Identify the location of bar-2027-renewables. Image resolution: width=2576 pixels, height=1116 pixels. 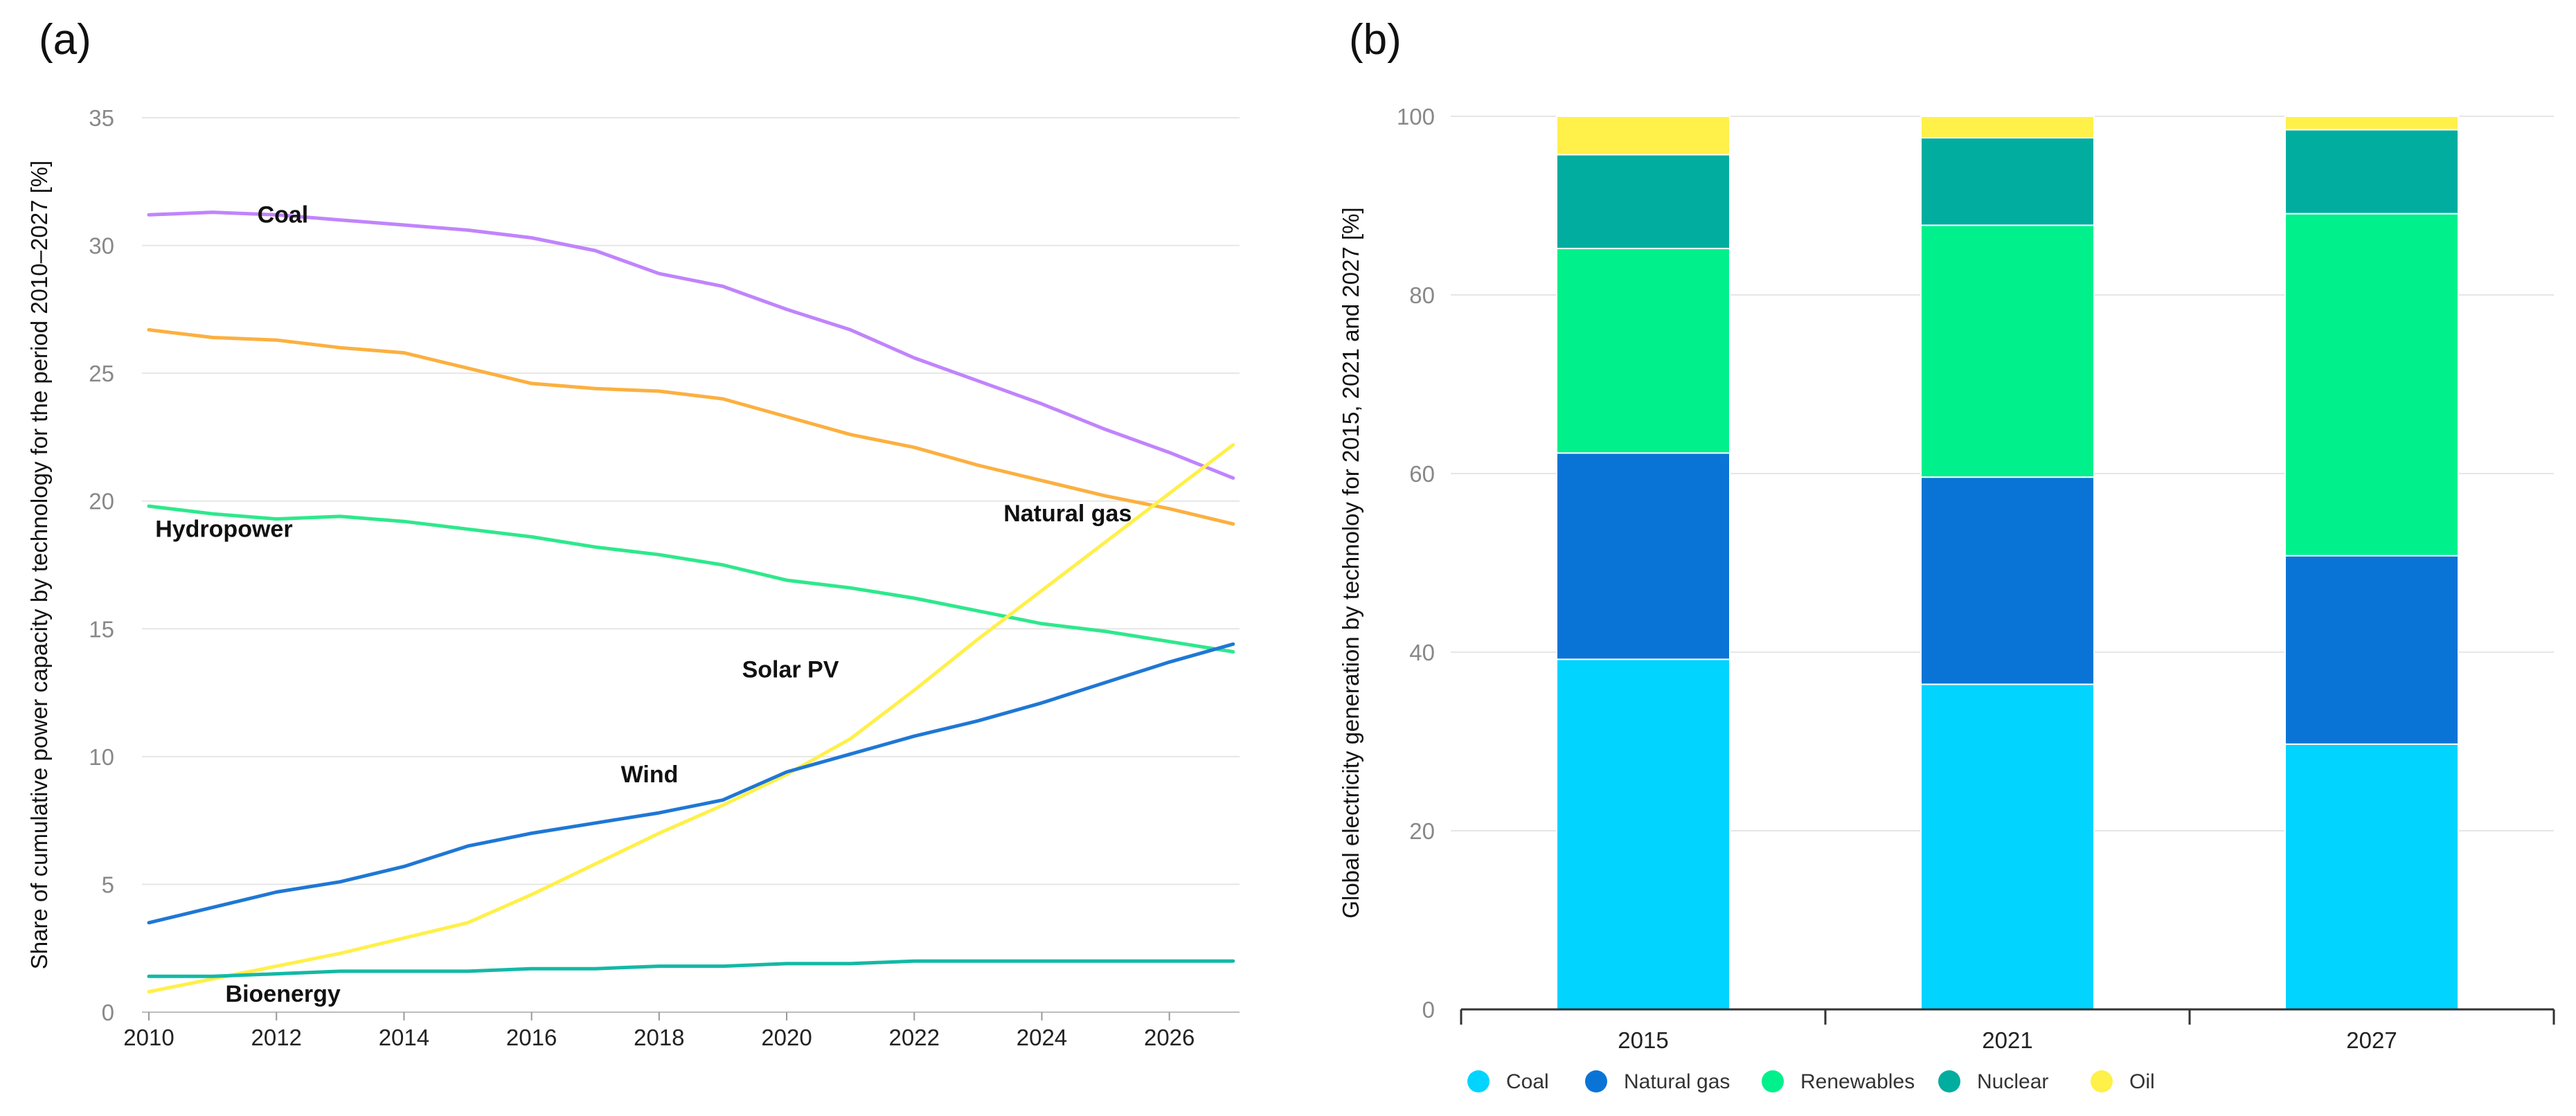
(2372, 385).